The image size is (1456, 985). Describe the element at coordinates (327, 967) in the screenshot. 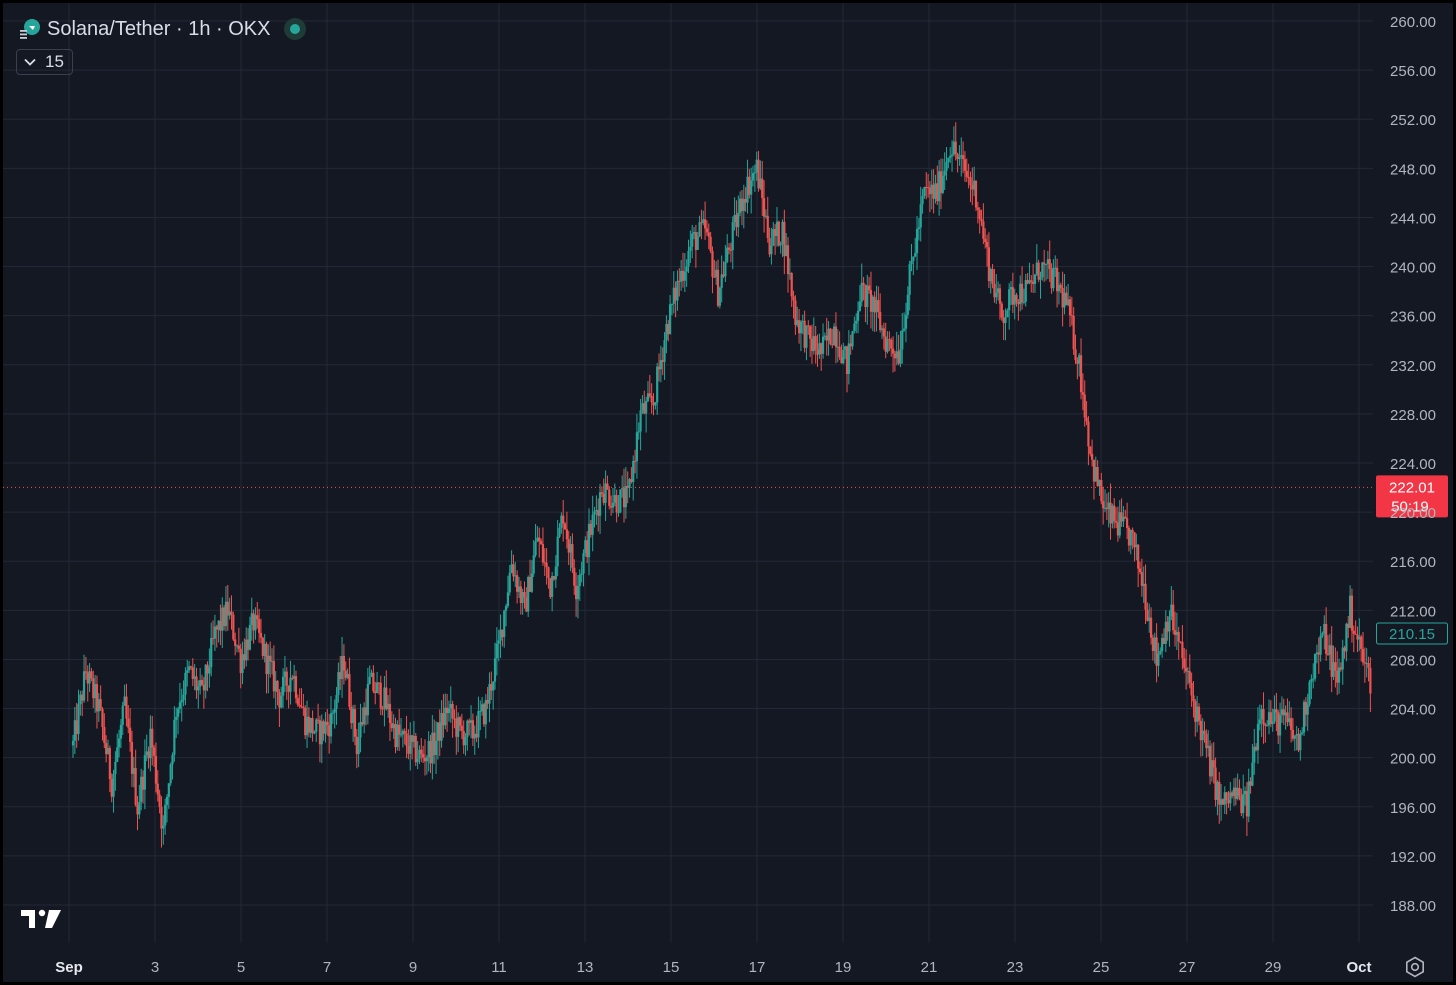

I see `date-tick-label: 7` at that location.